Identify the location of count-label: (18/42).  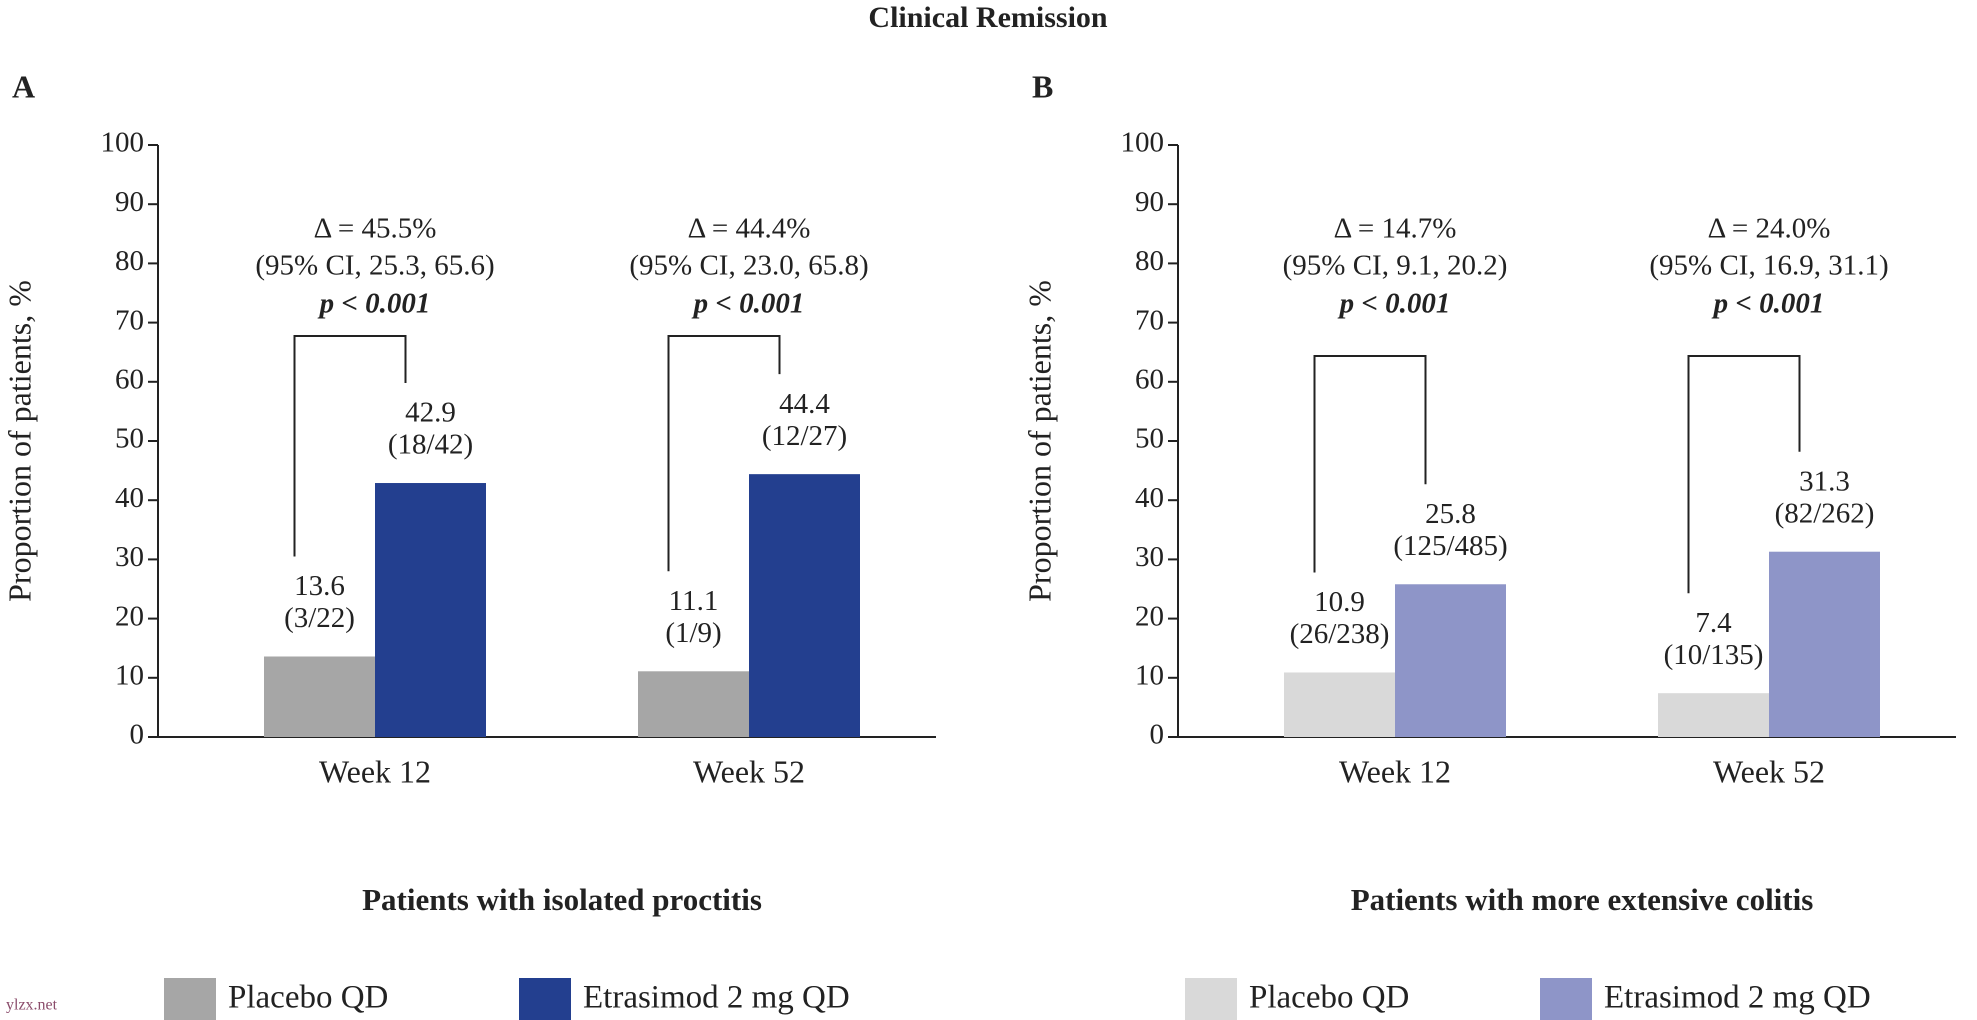
(430, 445).